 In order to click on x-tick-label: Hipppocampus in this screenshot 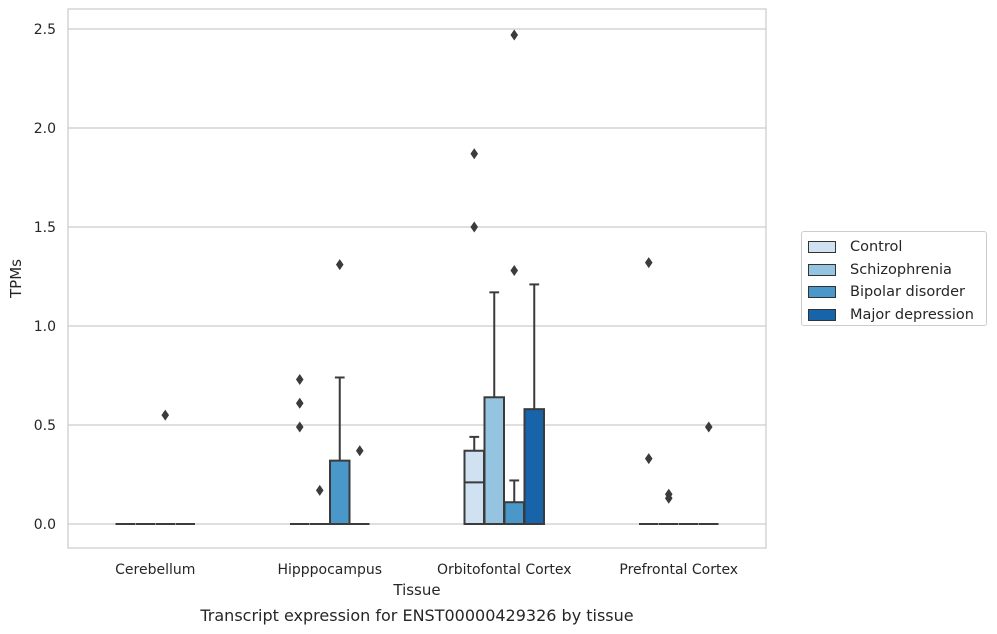, I will do `click(329, 570)`.